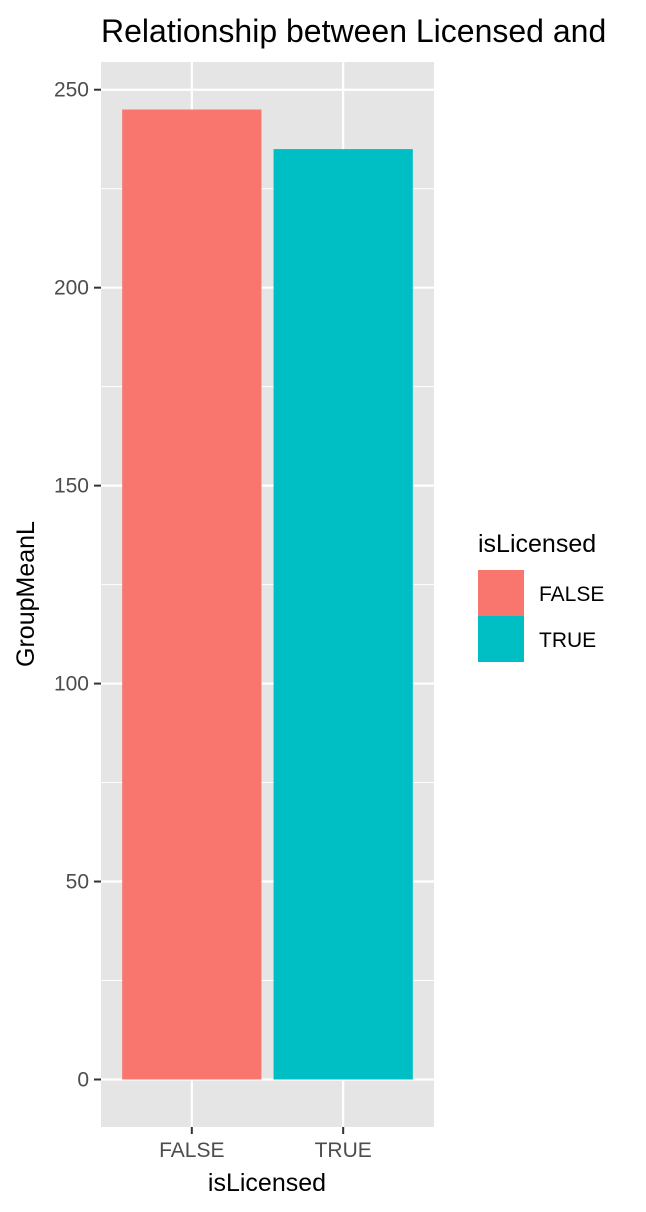 This screenshot has width=646, height=1212. I want to click on y-tick-label: 150, so click(71, 486).